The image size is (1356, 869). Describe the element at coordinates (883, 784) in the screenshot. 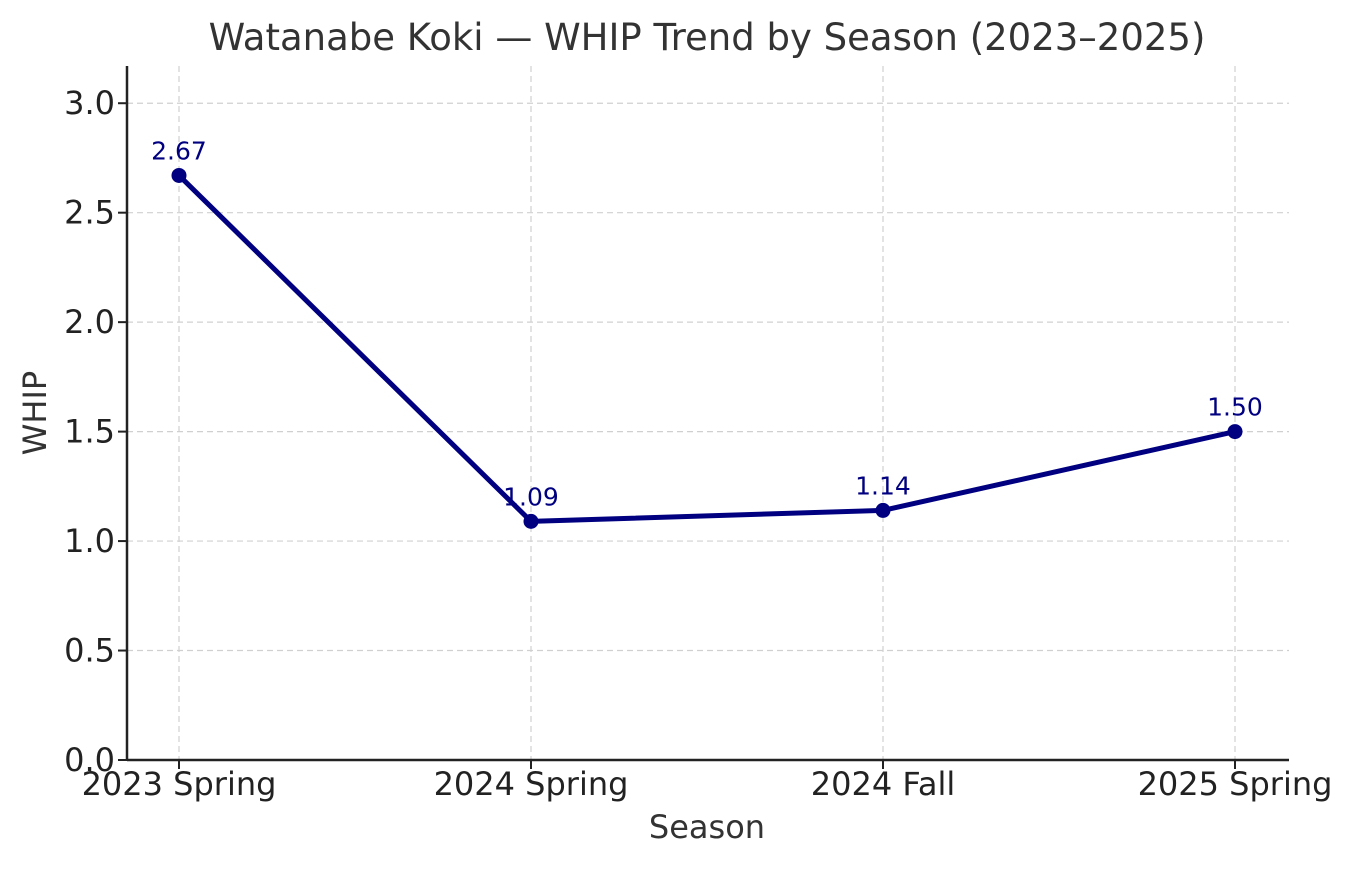

I see `x-tick-label: 2024 Fall` at that location.